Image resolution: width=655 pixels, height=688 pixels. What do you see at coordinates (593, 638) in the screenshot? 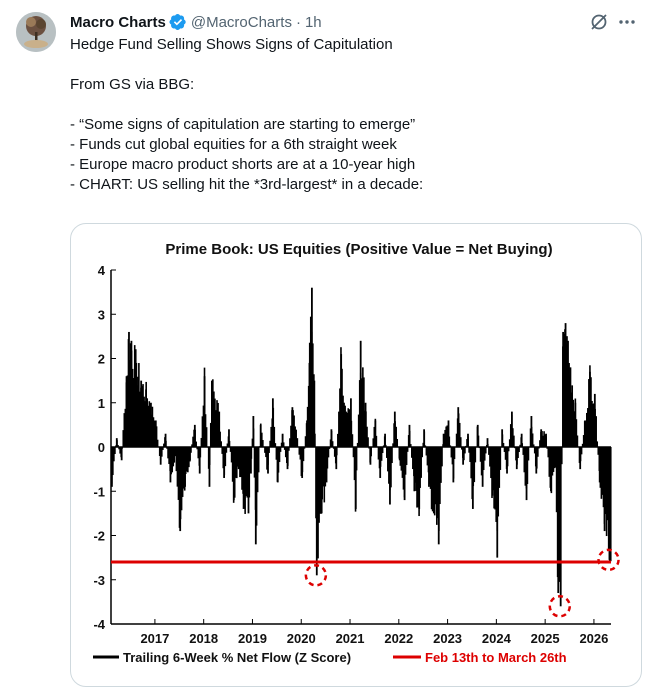
I see `x-tick-label: 2026` at bounding box center [593, 638].